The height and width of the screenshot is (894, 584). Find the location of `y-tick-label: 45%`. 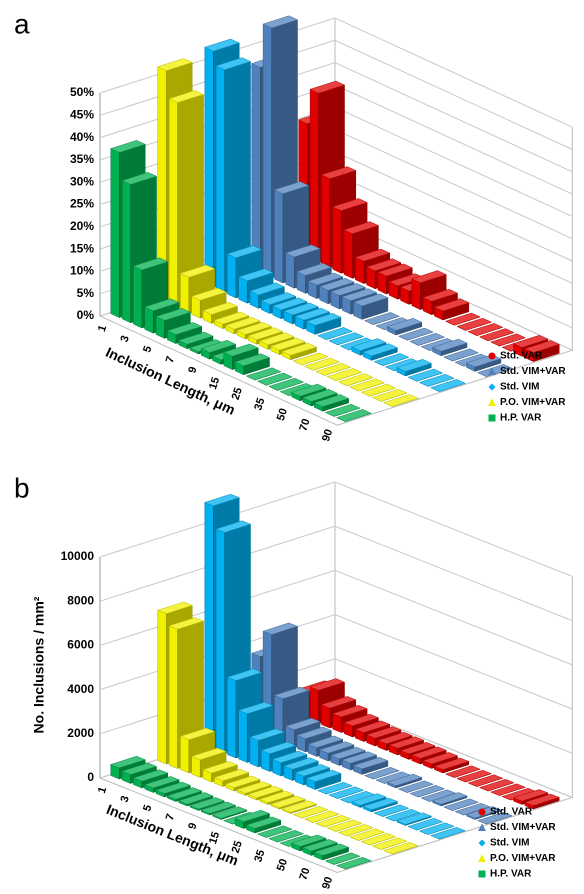

y-tick-label: 45% is located at coordinates (82, 114).